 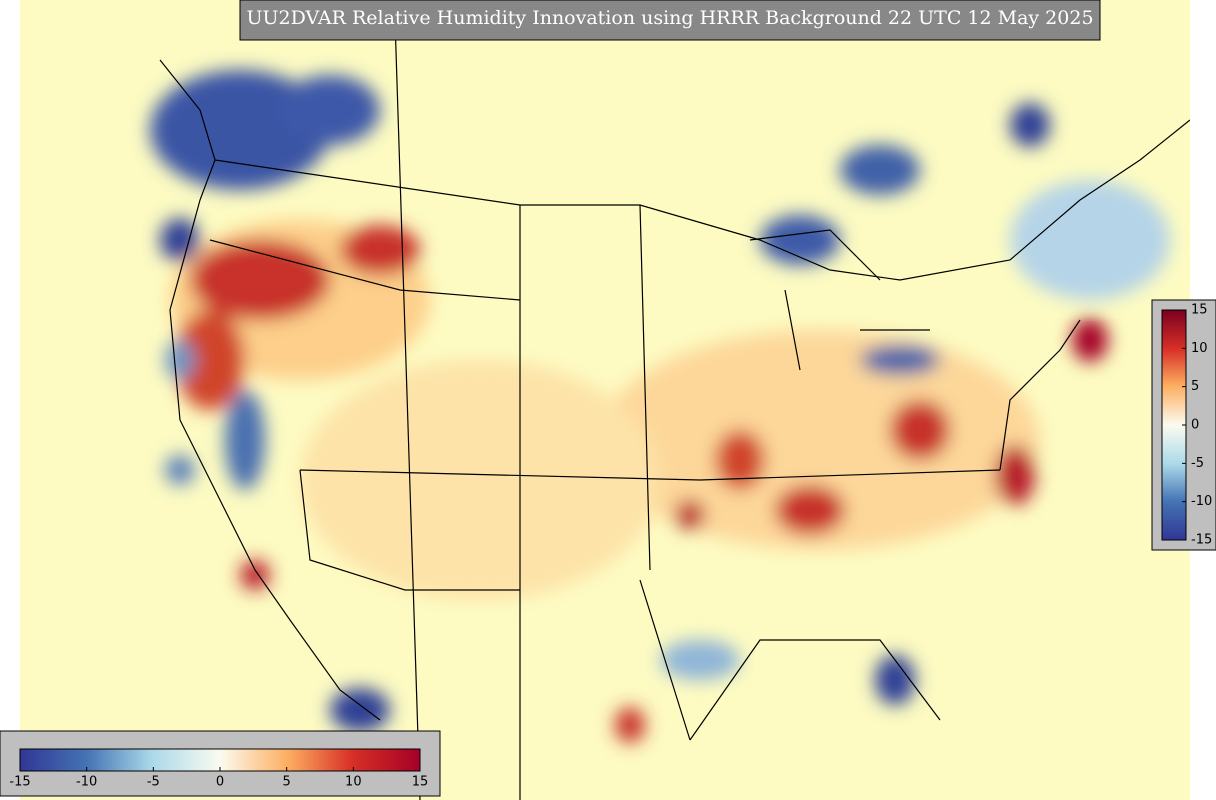 I want to click on colorbar-horizontal, so click(x=220, y=763).